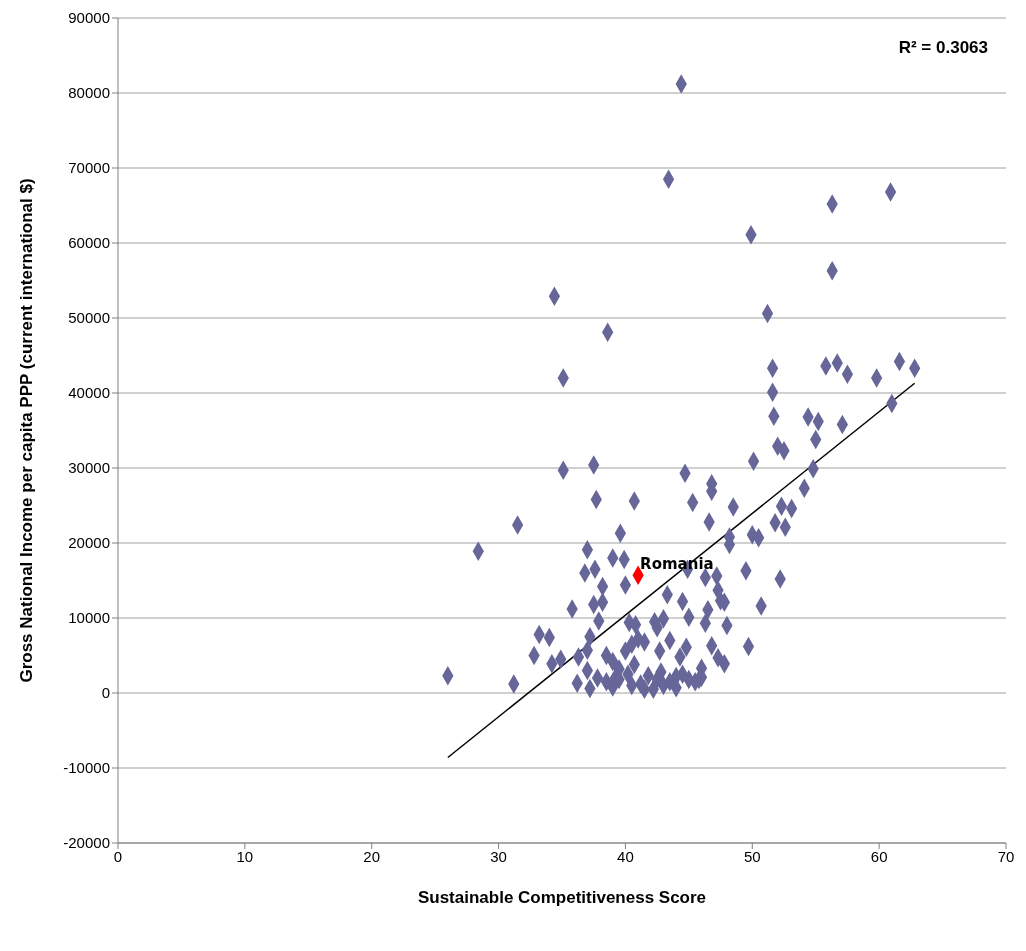 This screenshot has width=1026, height=951. Describe the element at coordinates (498, 856) in the screenshot. I see `x-tick-label: 30` at that location.